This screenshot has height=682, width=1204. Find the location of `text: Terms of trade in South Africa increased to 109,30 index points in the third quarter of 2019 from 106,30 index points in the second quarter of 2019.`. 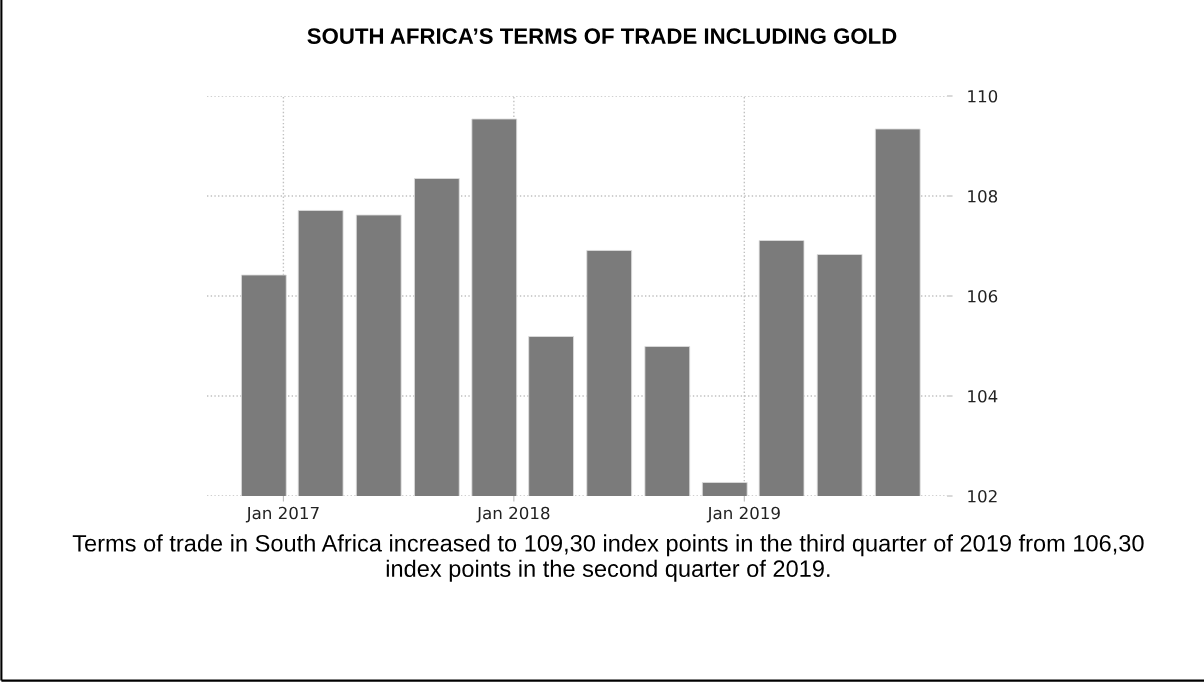

text: Terms of trade in South Africa increased to 109,30 index points in the third quarter of 2019 from 106,30 index points in the second quarter of 2019. is located at coordinates (608, 558).